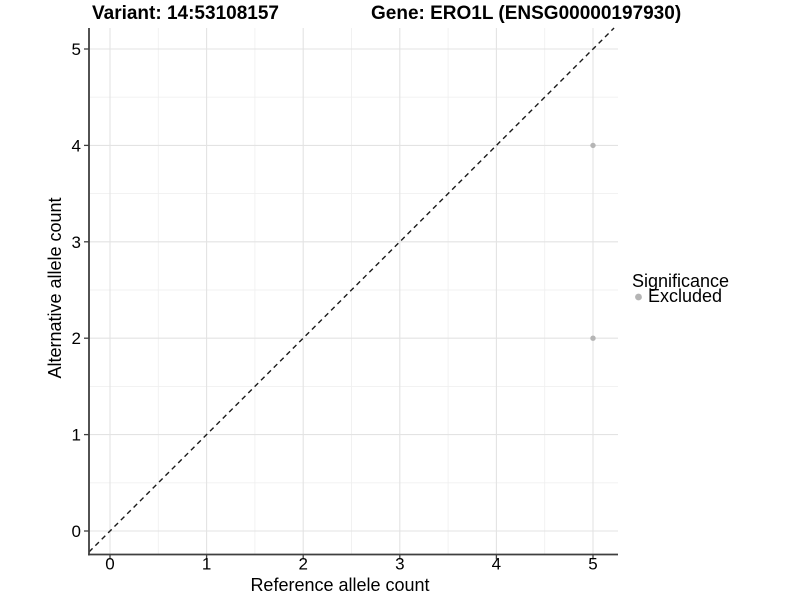 This screenshot has width=800, height=600. What do you see at coordinates (206, 564) in the screenshot?
I see `x-tick-label: 1` at bounding box center [206, 564].